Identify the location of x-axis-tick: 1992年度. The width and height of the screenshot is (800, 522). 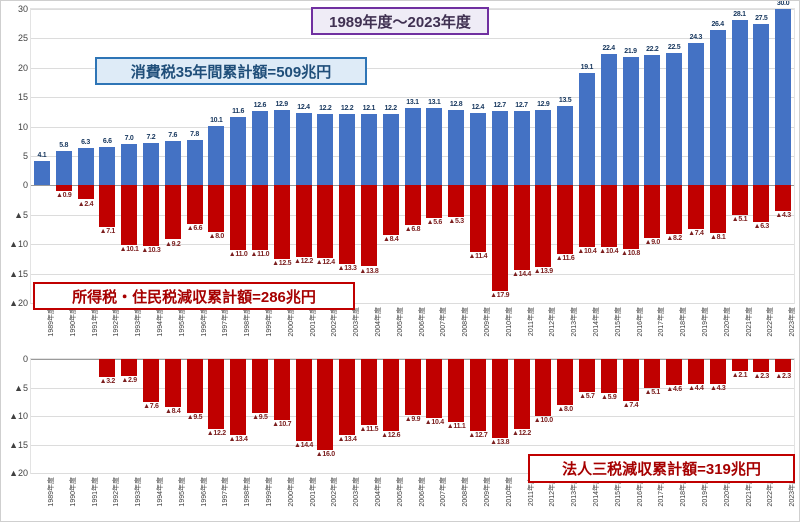
(117, 492).